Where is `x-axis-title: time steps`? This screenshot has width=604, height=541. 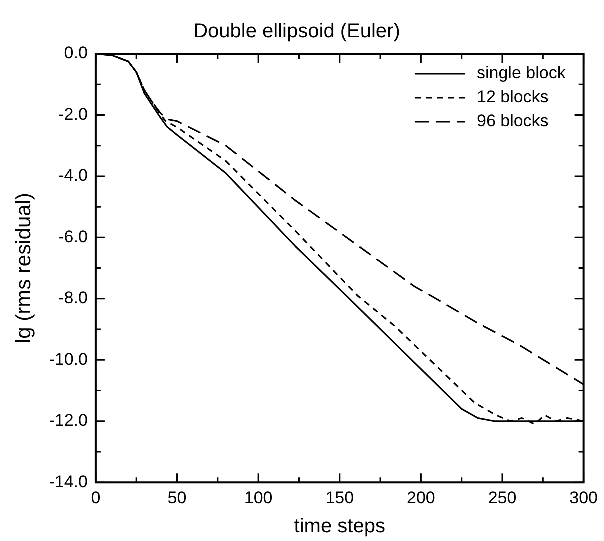
x-axis-title: time steps is located at coordinates (340, 527).